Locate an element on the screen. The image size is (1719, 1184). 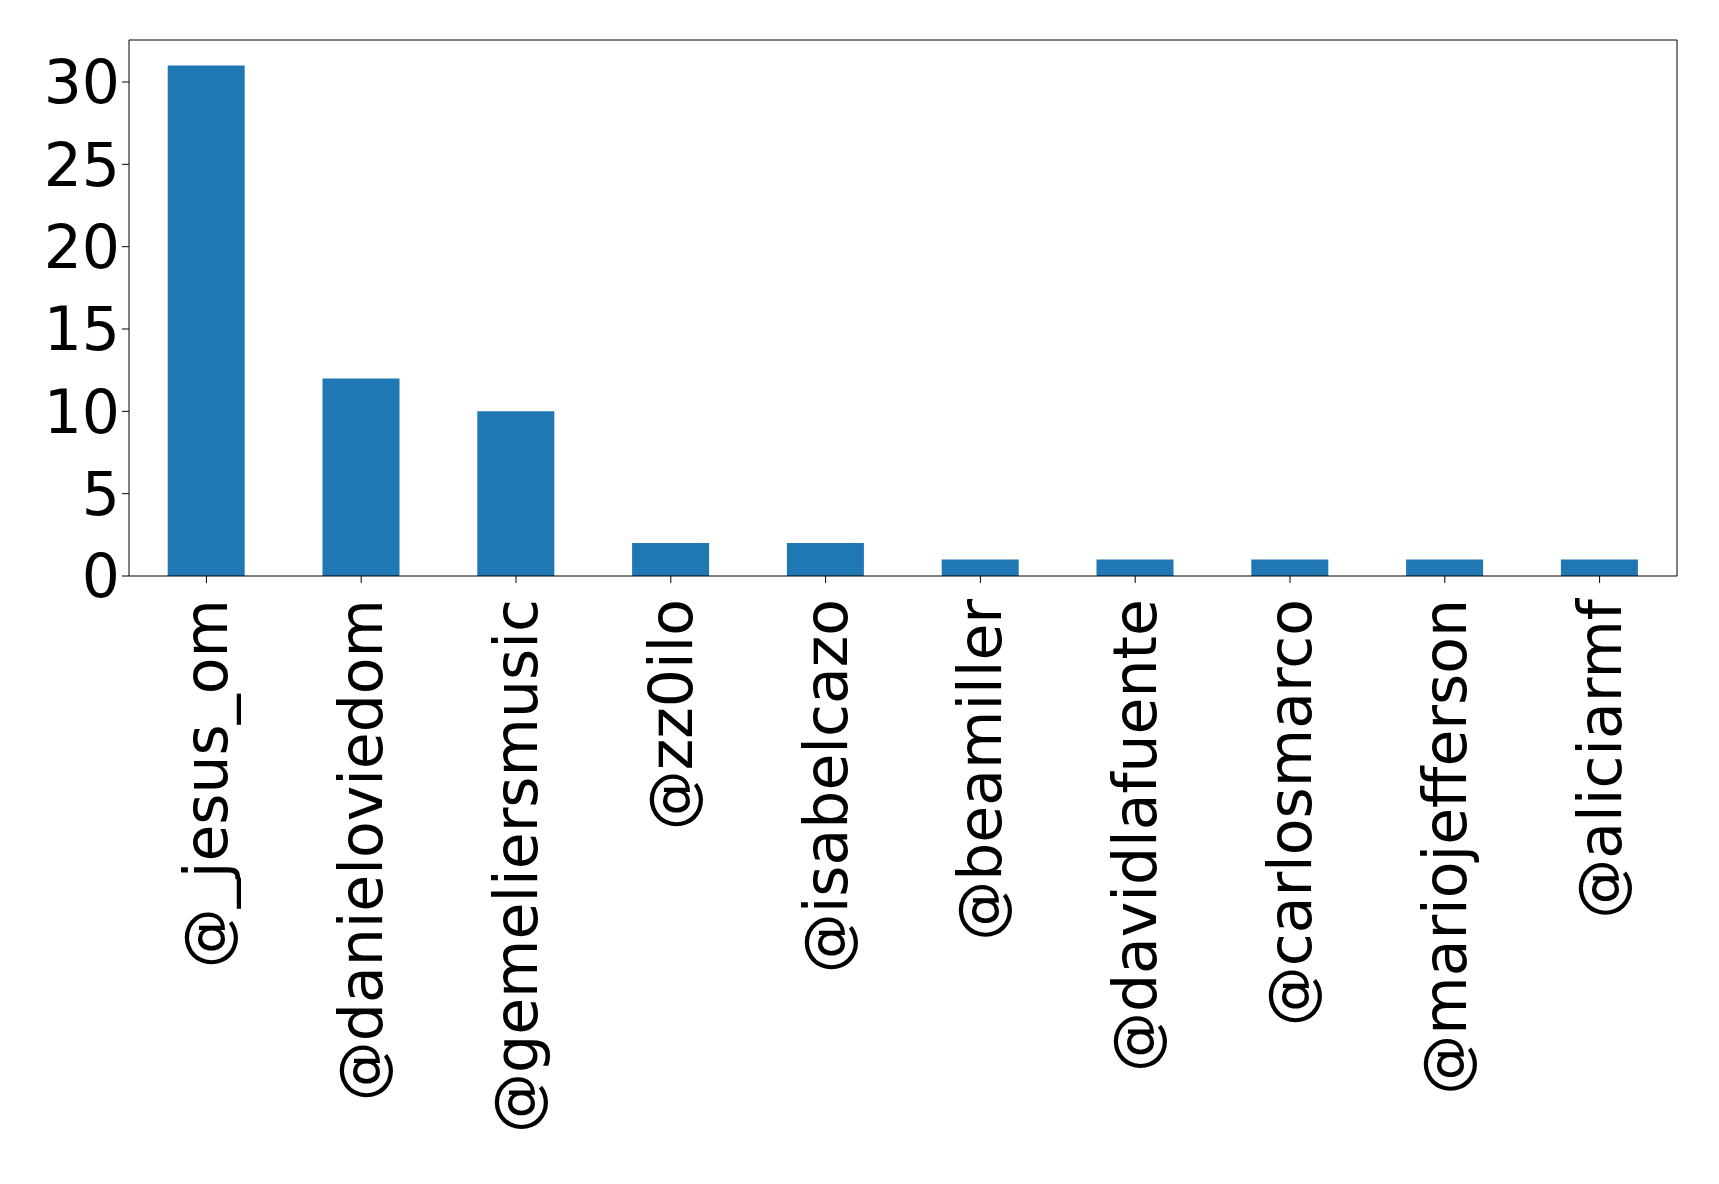
y-tick-label: 5 is located at coordinates (100, 493).